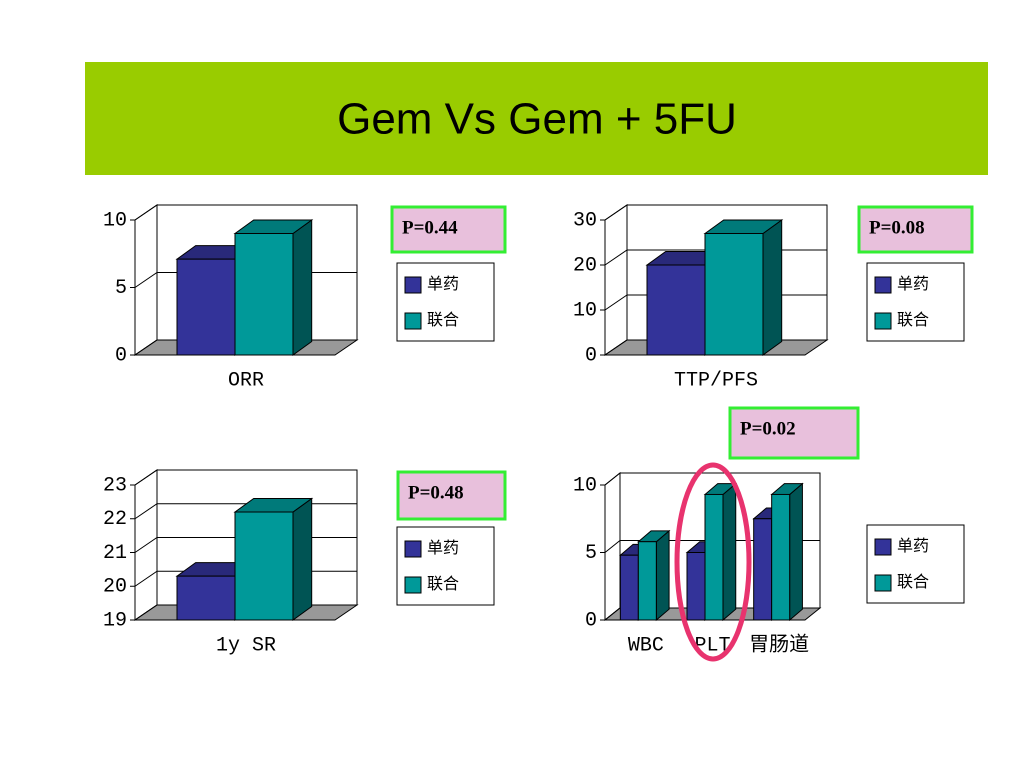 The width and height of the screenshot is (1024, 768). Describe the element at coordinates (716, 380) in the screenshot. I see `x-tick-label: TTP/PFS` at that location.